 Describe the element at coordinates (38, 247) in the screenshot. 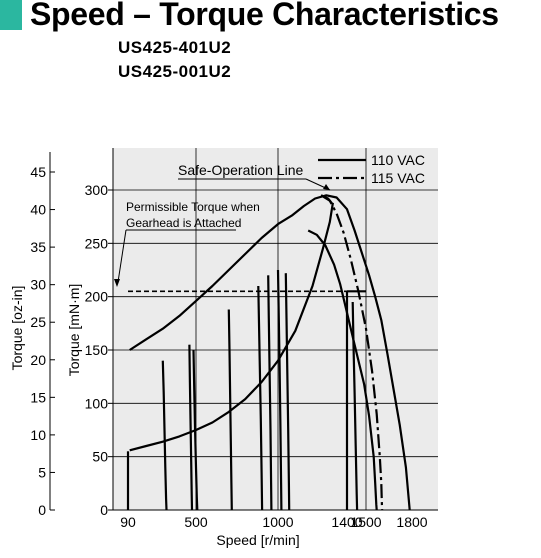

I see `y2-tick-label: 35` at that location.